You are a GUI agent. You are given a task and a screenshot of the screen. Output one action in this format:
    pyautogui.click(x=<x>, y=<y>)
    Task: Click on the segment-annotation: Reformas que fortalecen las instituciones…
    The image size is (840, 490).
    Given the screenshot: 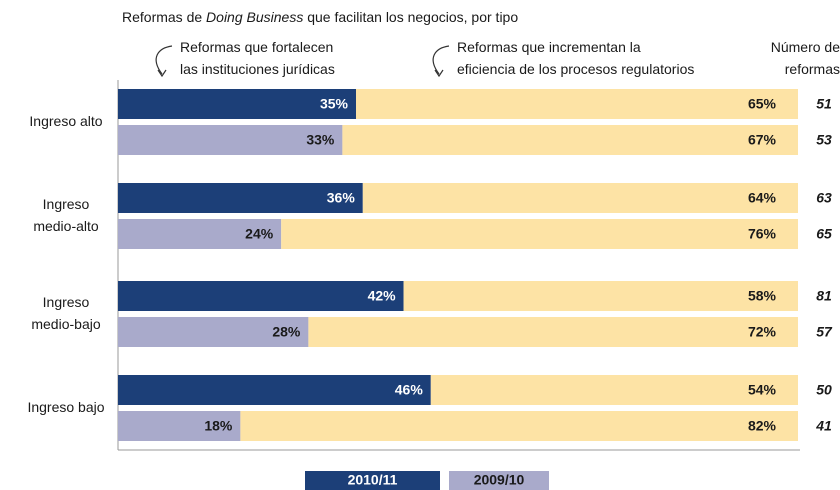 What is the action you would take?
    pyautogui.click(x=257, y=58)
    